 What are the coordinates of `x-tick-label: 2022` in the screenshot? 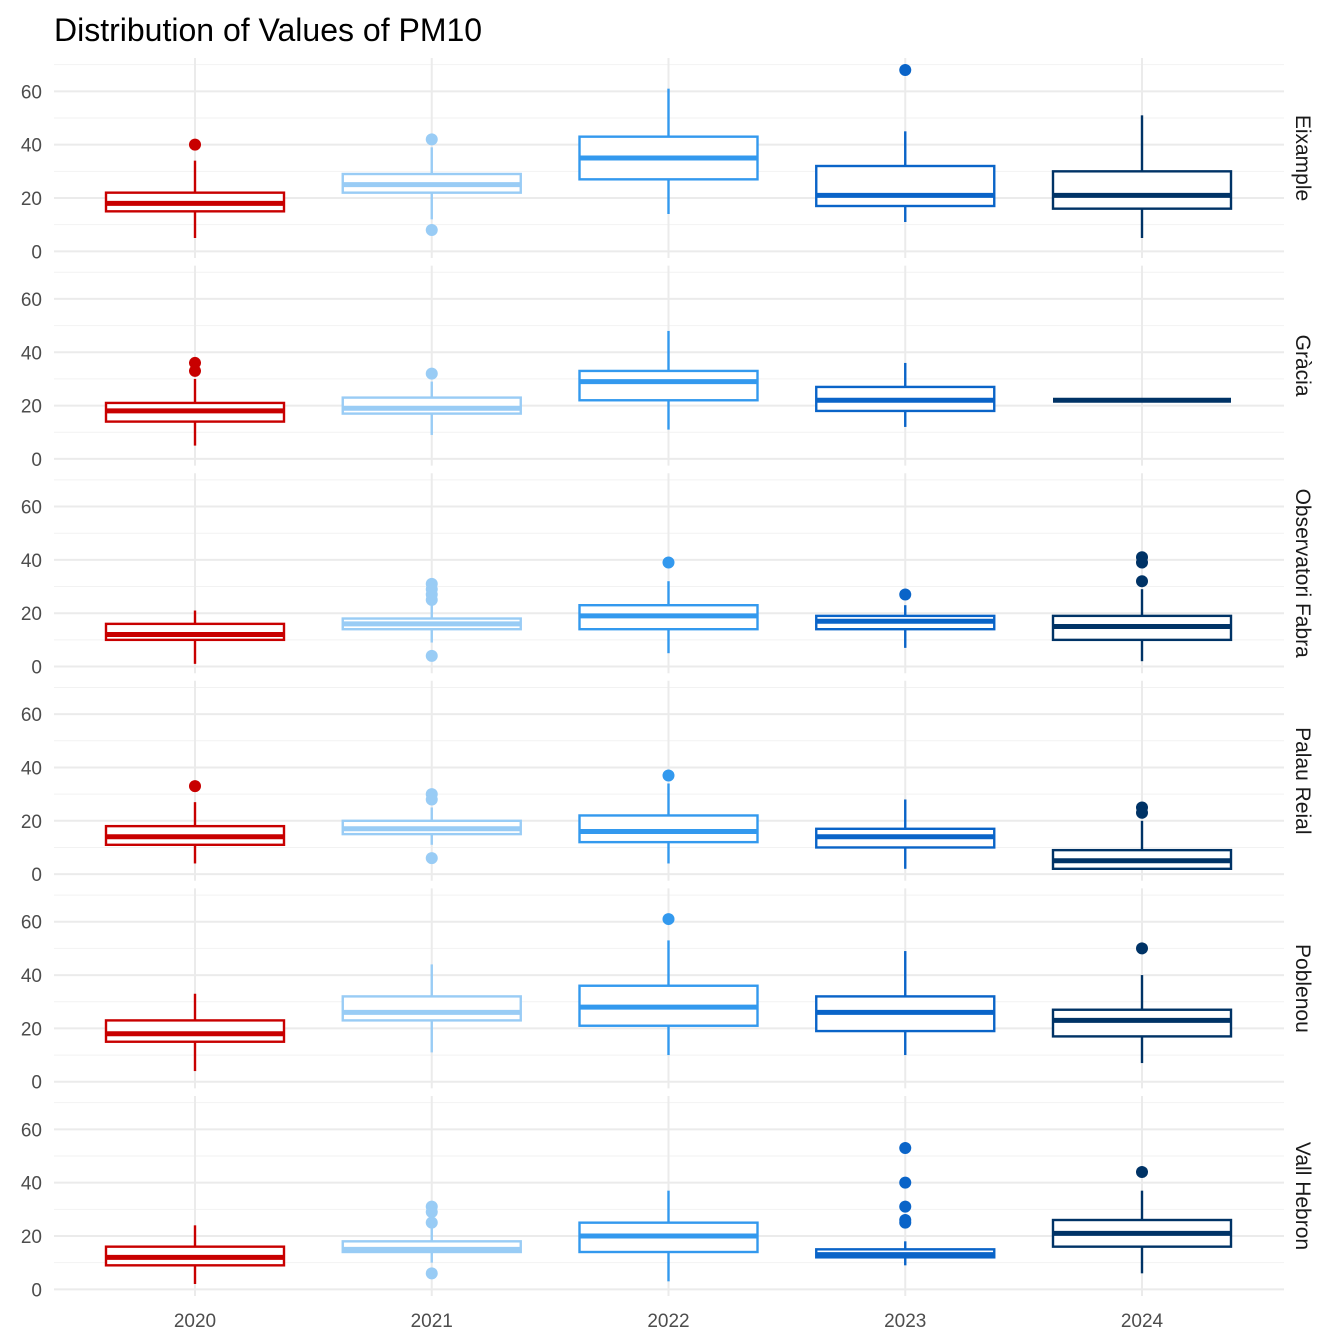 It's located at (668, 1321).